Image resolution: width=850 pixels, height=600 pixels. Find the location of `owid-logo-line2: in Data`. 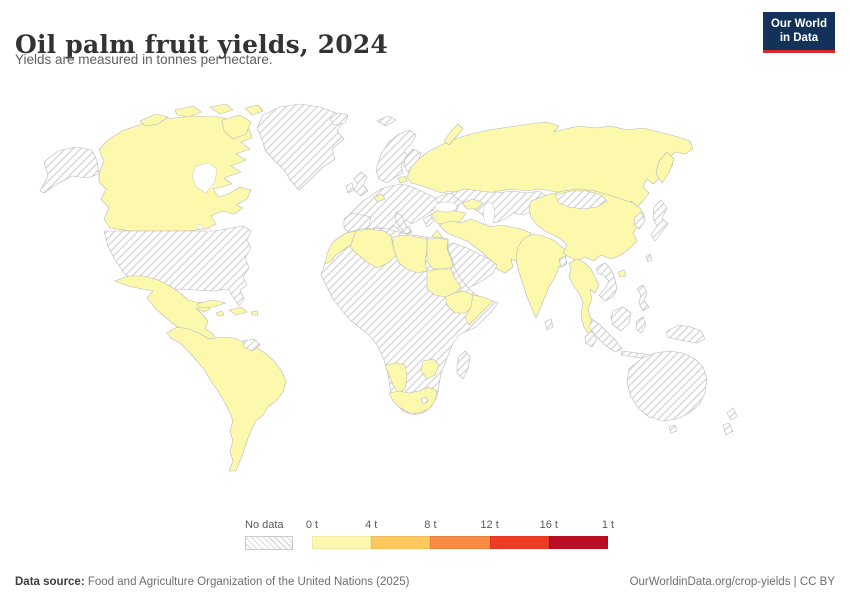

owid-logo-line2: in Data is located at coordinates (799, 38).